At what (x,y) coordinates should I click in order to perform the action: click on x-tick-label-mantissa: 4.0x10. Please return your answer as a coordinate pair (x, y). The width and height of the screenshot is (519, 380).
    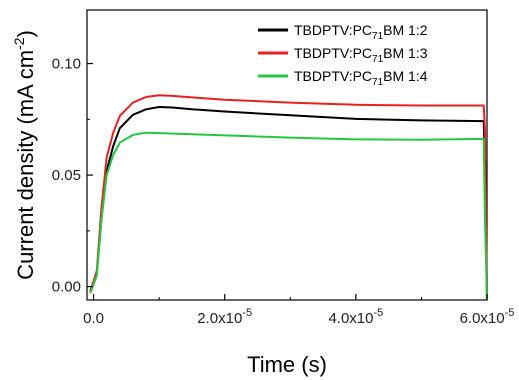
    Looking at the image, I should click on (350, 318).